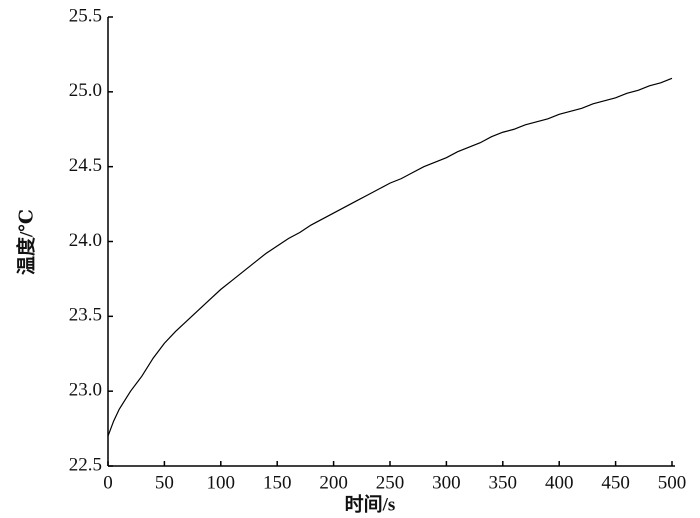  I want to click on y-tick-label: 25.5, so click(85, 15).